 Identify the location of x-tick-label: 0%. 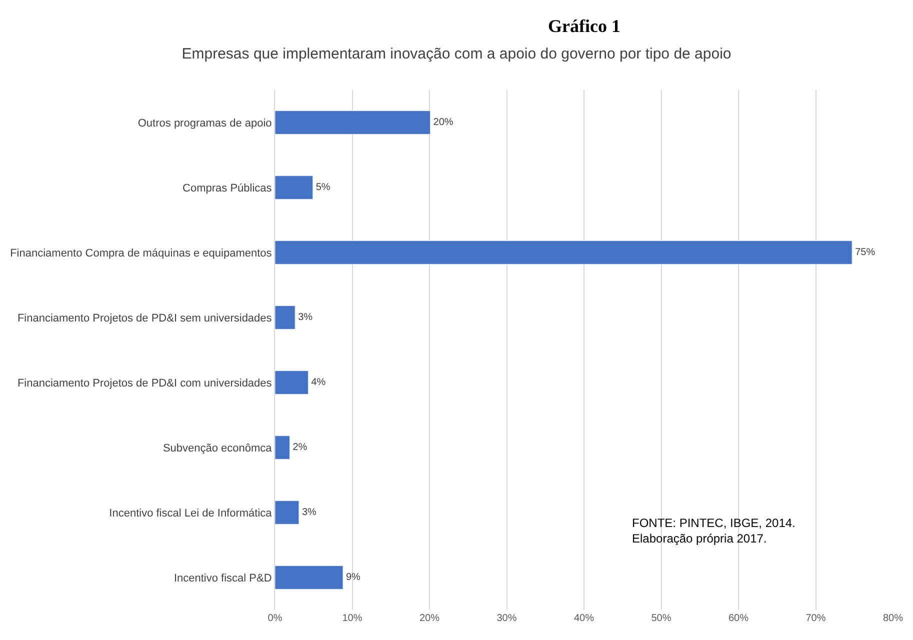
(275, 618).